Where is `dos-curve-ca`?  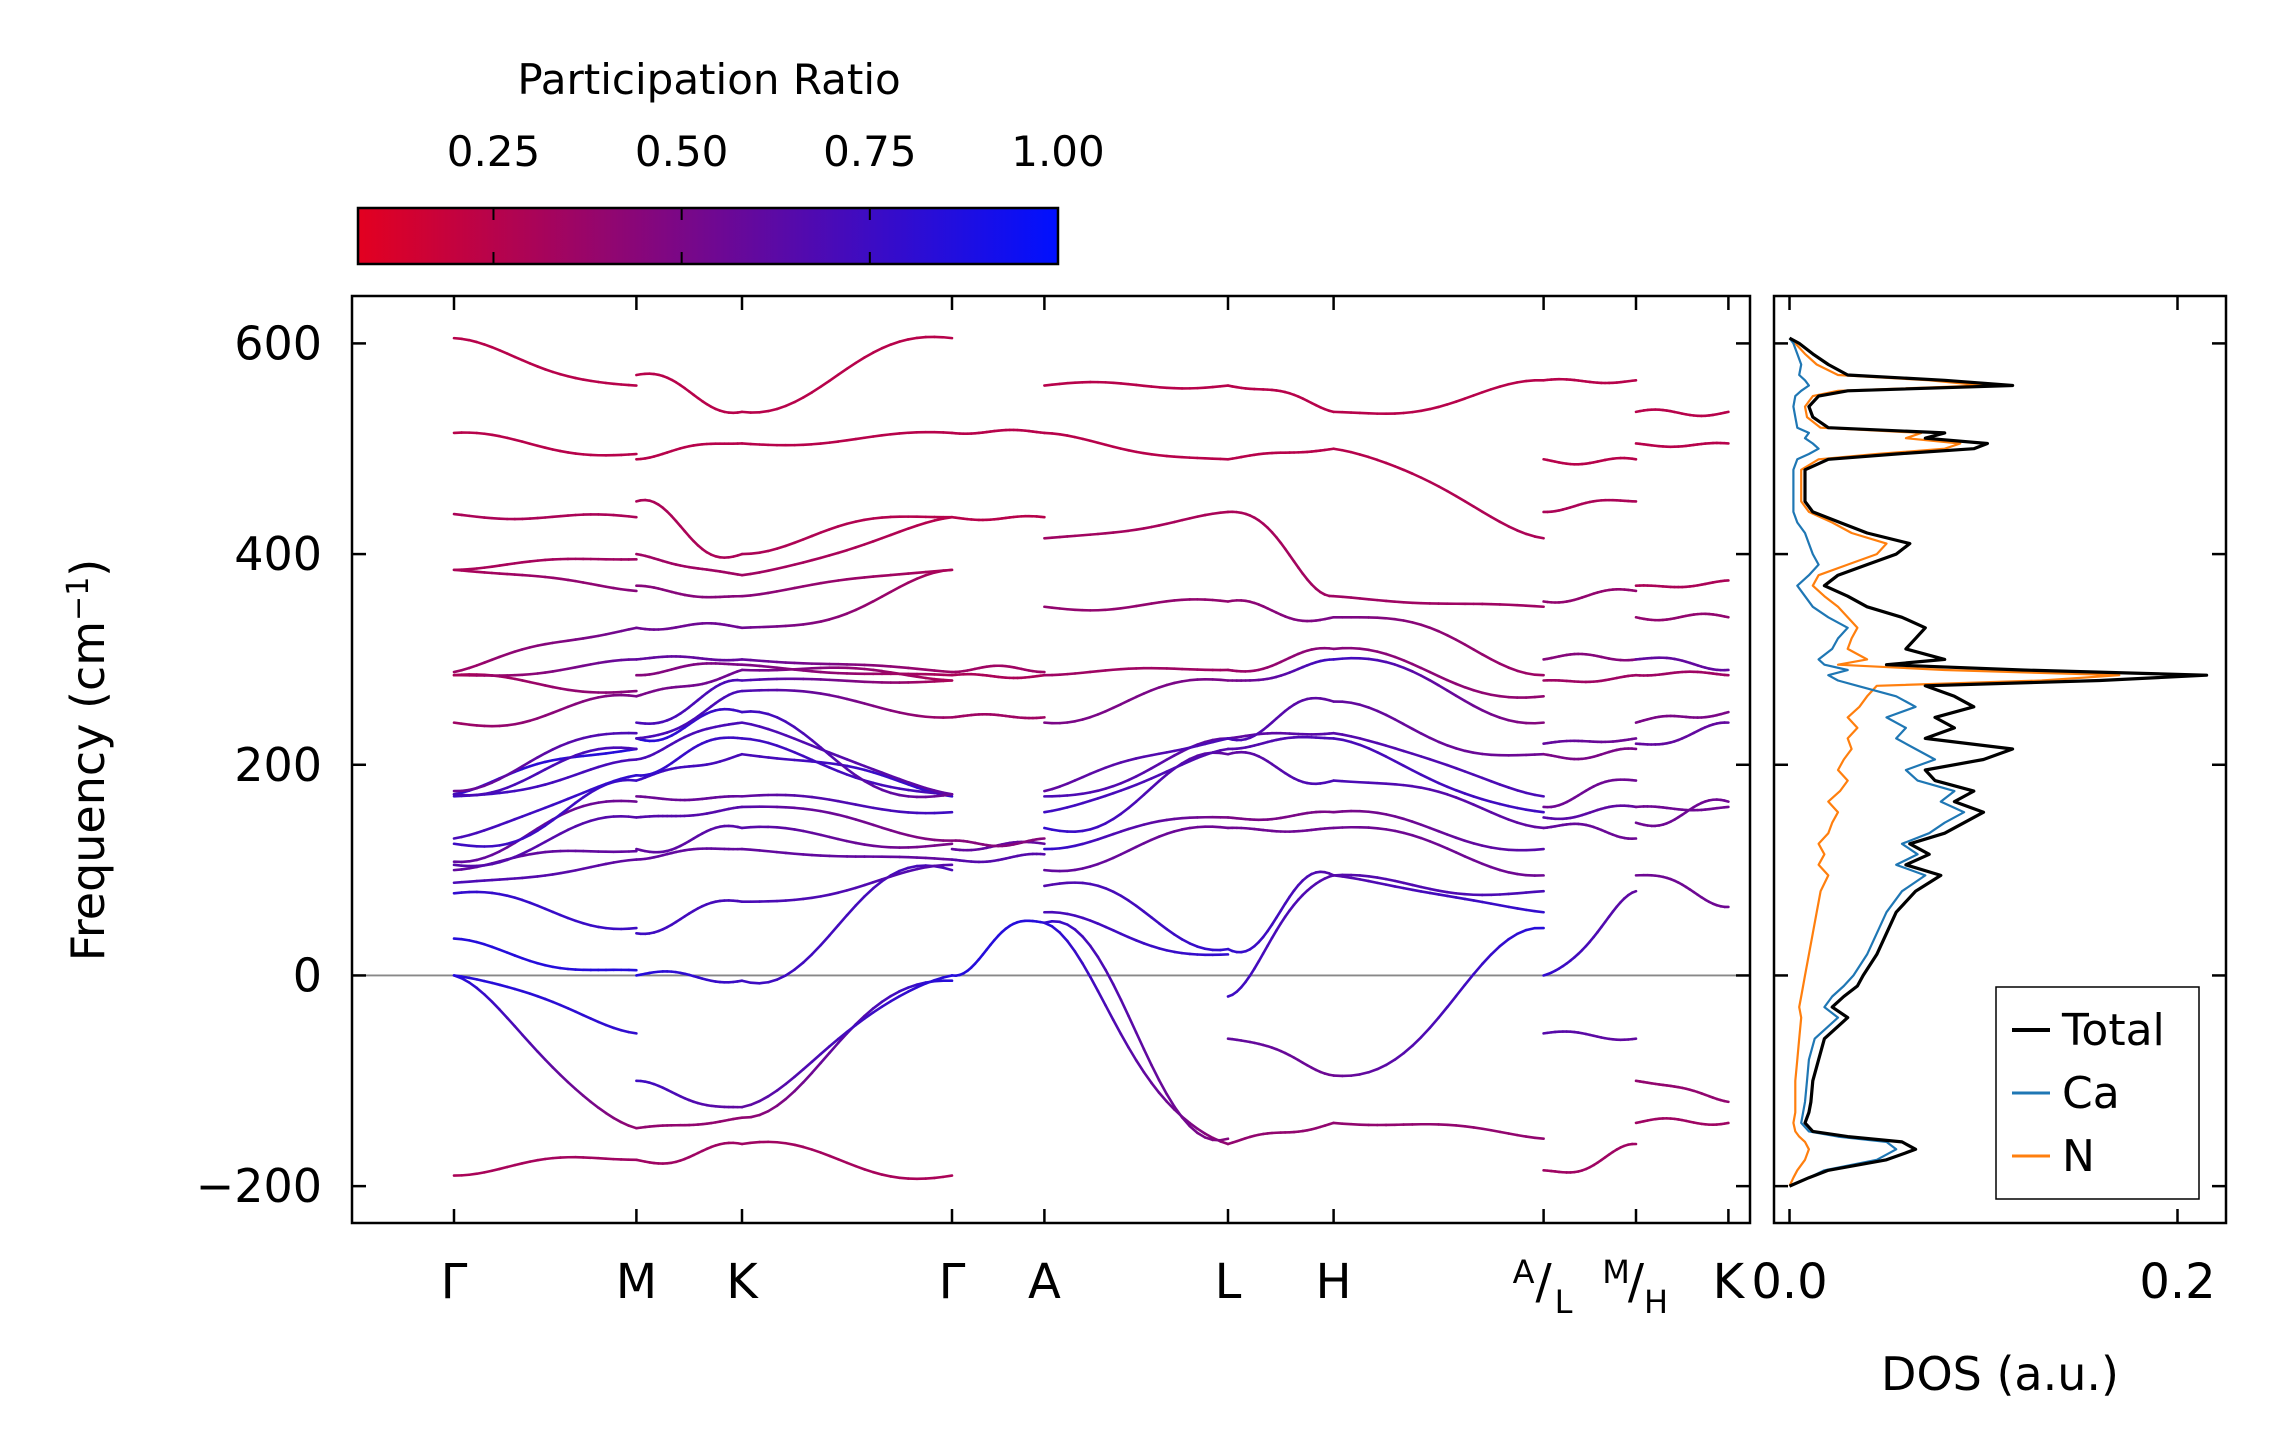 dos-curve-ca is located at coordinates (1877, 762).